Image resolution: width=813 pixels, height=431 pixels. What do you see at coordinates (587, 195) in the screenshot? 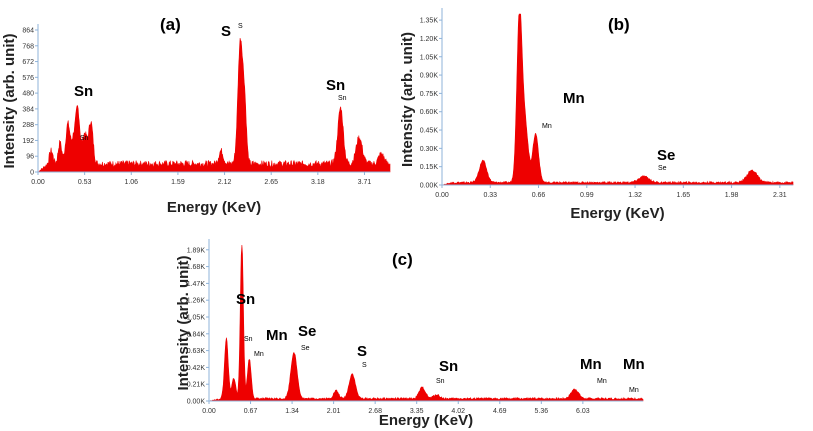
I see `x-tick-label: 0.99` at bounding box center [587, 195].